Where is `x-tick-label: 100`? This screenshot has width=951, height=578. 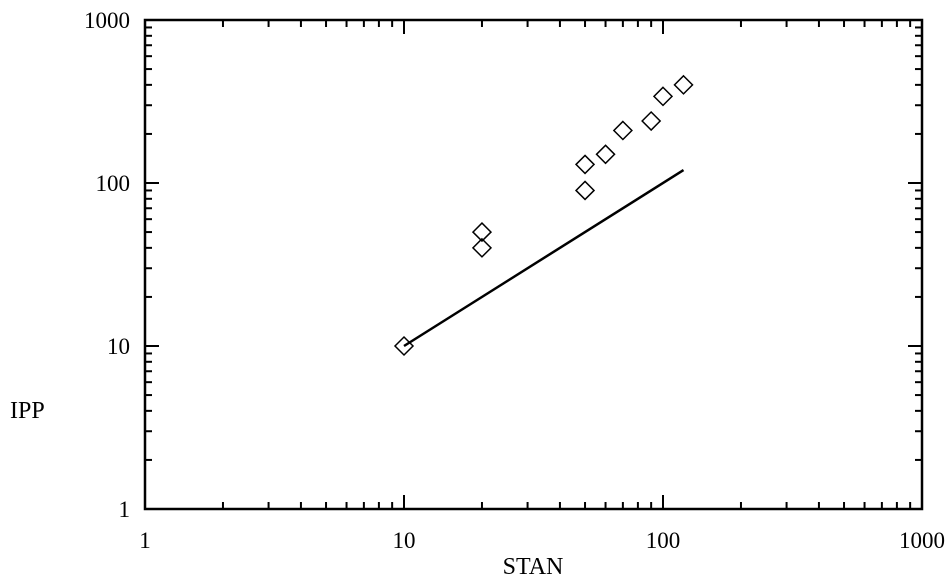 x-tick-label: 100 is located at coordinates (663, 540).